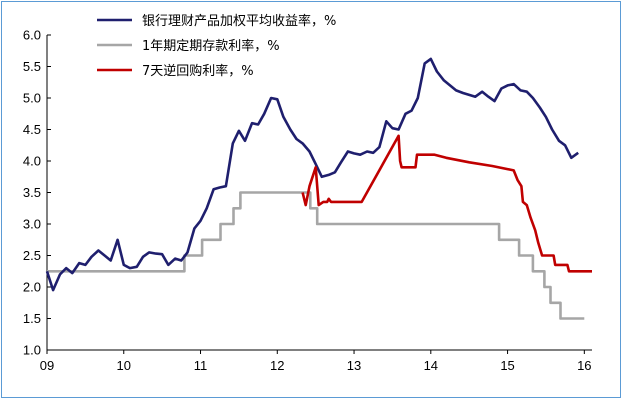 This screenshot has width=624, height=401. I want to click on legend: 银行理财产品加权平均收益率，% 1年期定期存款利率，% 7天逆回购利率，%, so click(216, 46).